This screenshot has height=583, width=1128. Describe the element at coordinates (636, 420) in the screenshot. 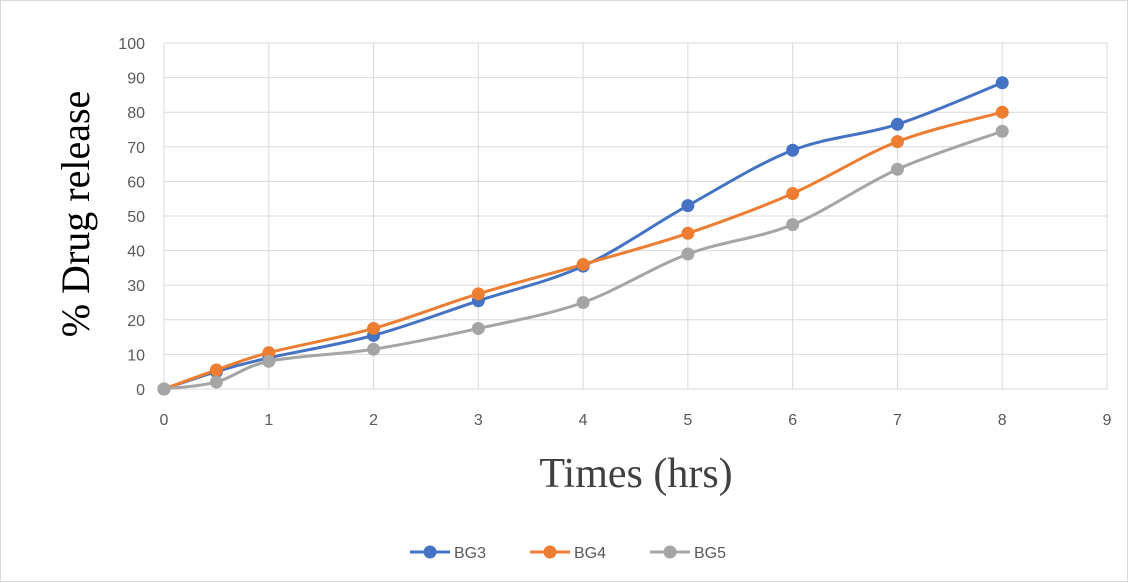

I see `x-axis-ticks: 0 1 2 3 4 5 6 7 8 9` at that location.